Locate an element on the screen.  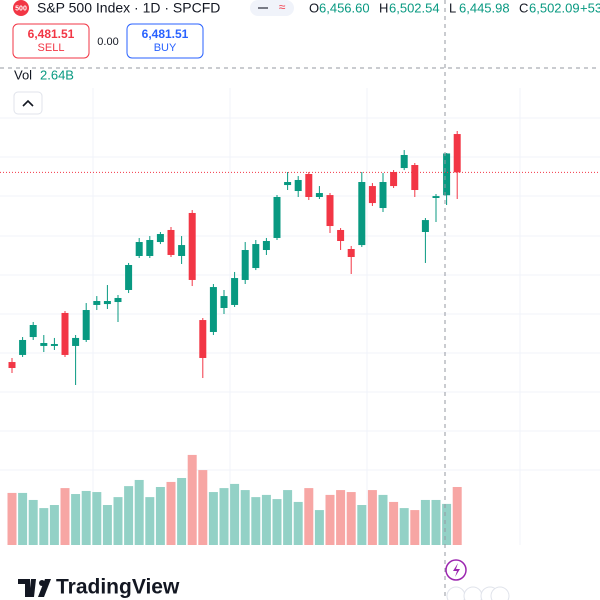
ohlc-key: L is located at coordinates (452, 7).